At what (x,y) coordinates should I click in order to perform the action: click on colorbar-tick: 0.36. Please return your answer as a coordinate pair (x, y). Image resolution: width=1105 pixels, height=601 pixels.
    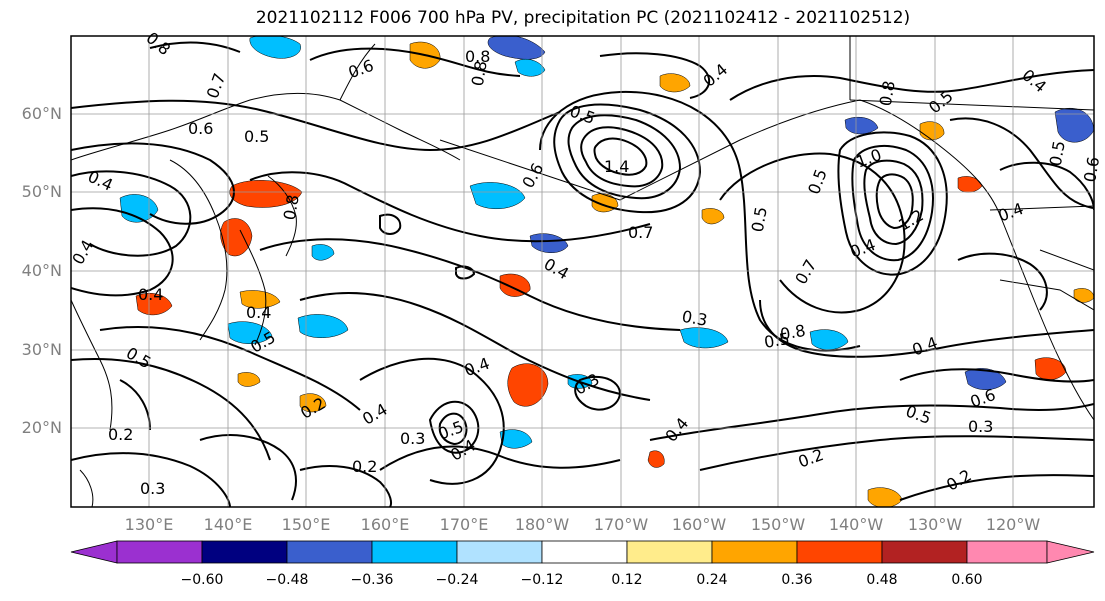
    Looking at the image, I should click on (797, 580).